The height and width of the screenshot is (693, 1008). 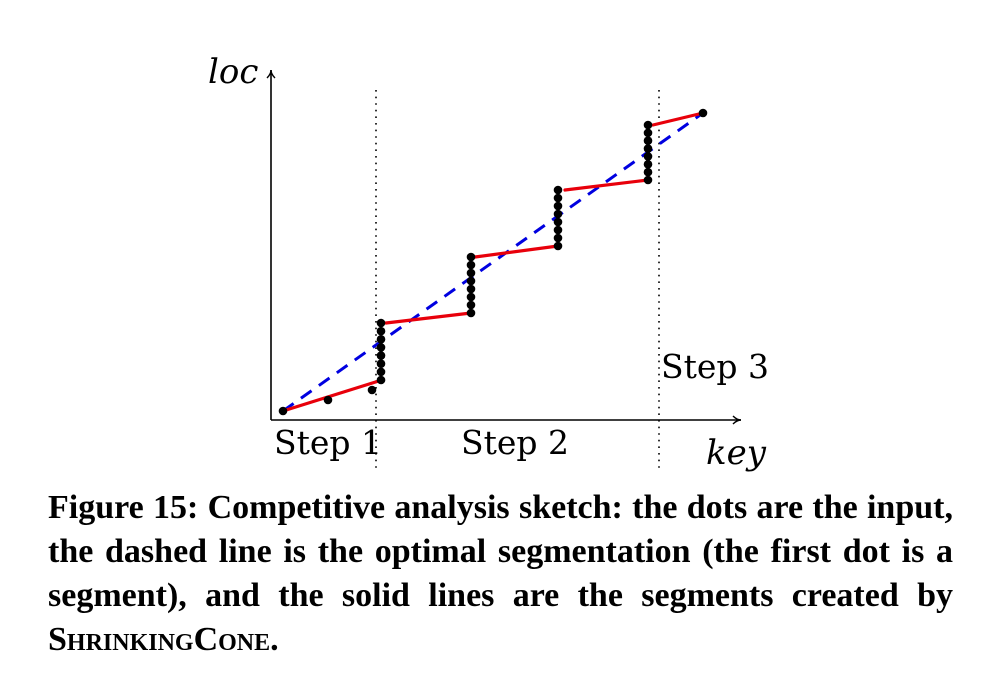 I want to click on step-2-label: Step 2, so click(x=515, y=442).